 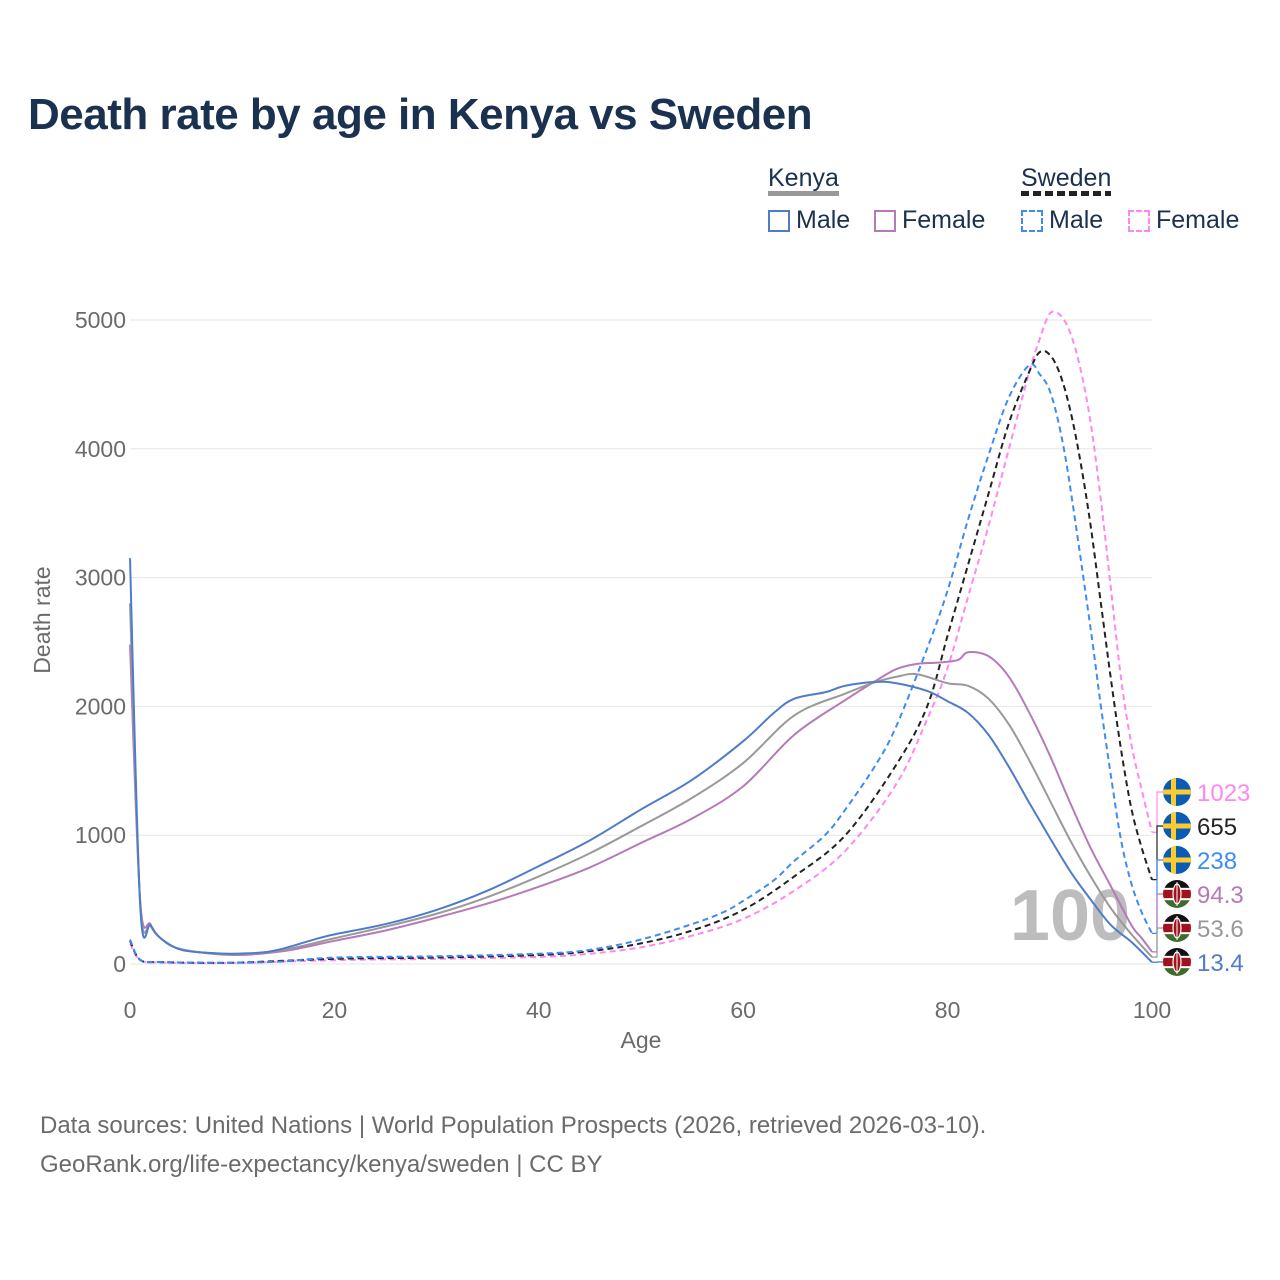 I want to click on legend-sweden-line, so click(x=1066, y=193).